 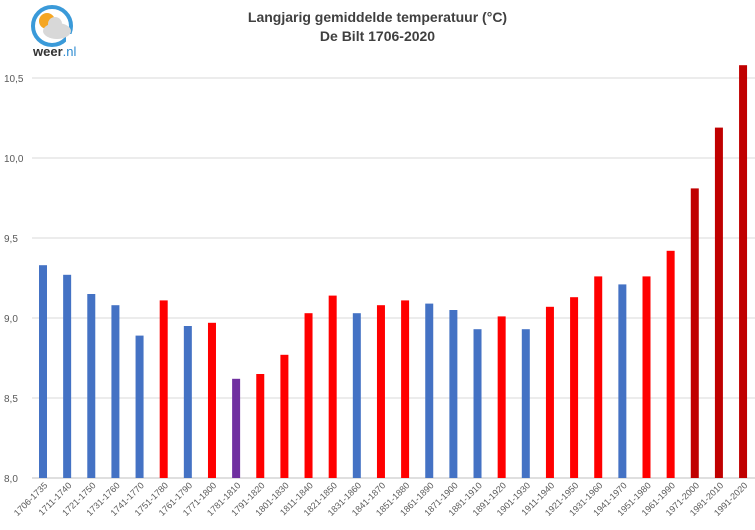 I want to click on y-tick-label: 10,0, so click(x=14, y=159).